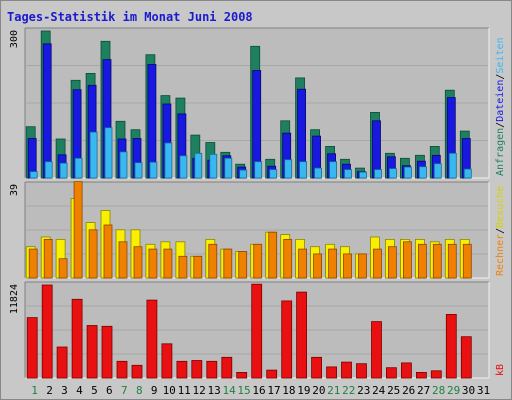 The height and width of the screenshot is (400, 512). Describe the element at coordinates (124, 390) in the screenshot. I see `x-tick-label-day-7: 7` at that location.